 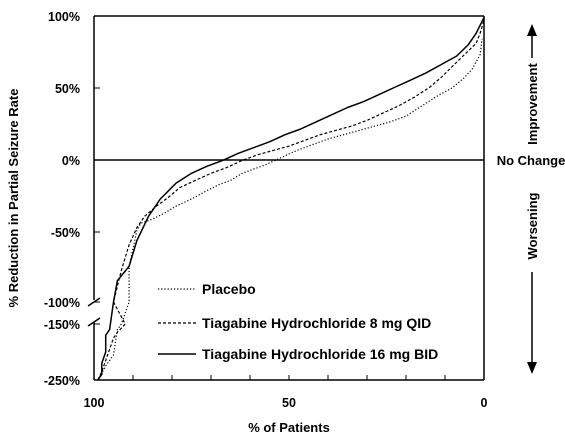 What do you see at coordinates (289, 403) in the screenshot?
I see `x-tick-label: 50` at bounding box center [289, 403].